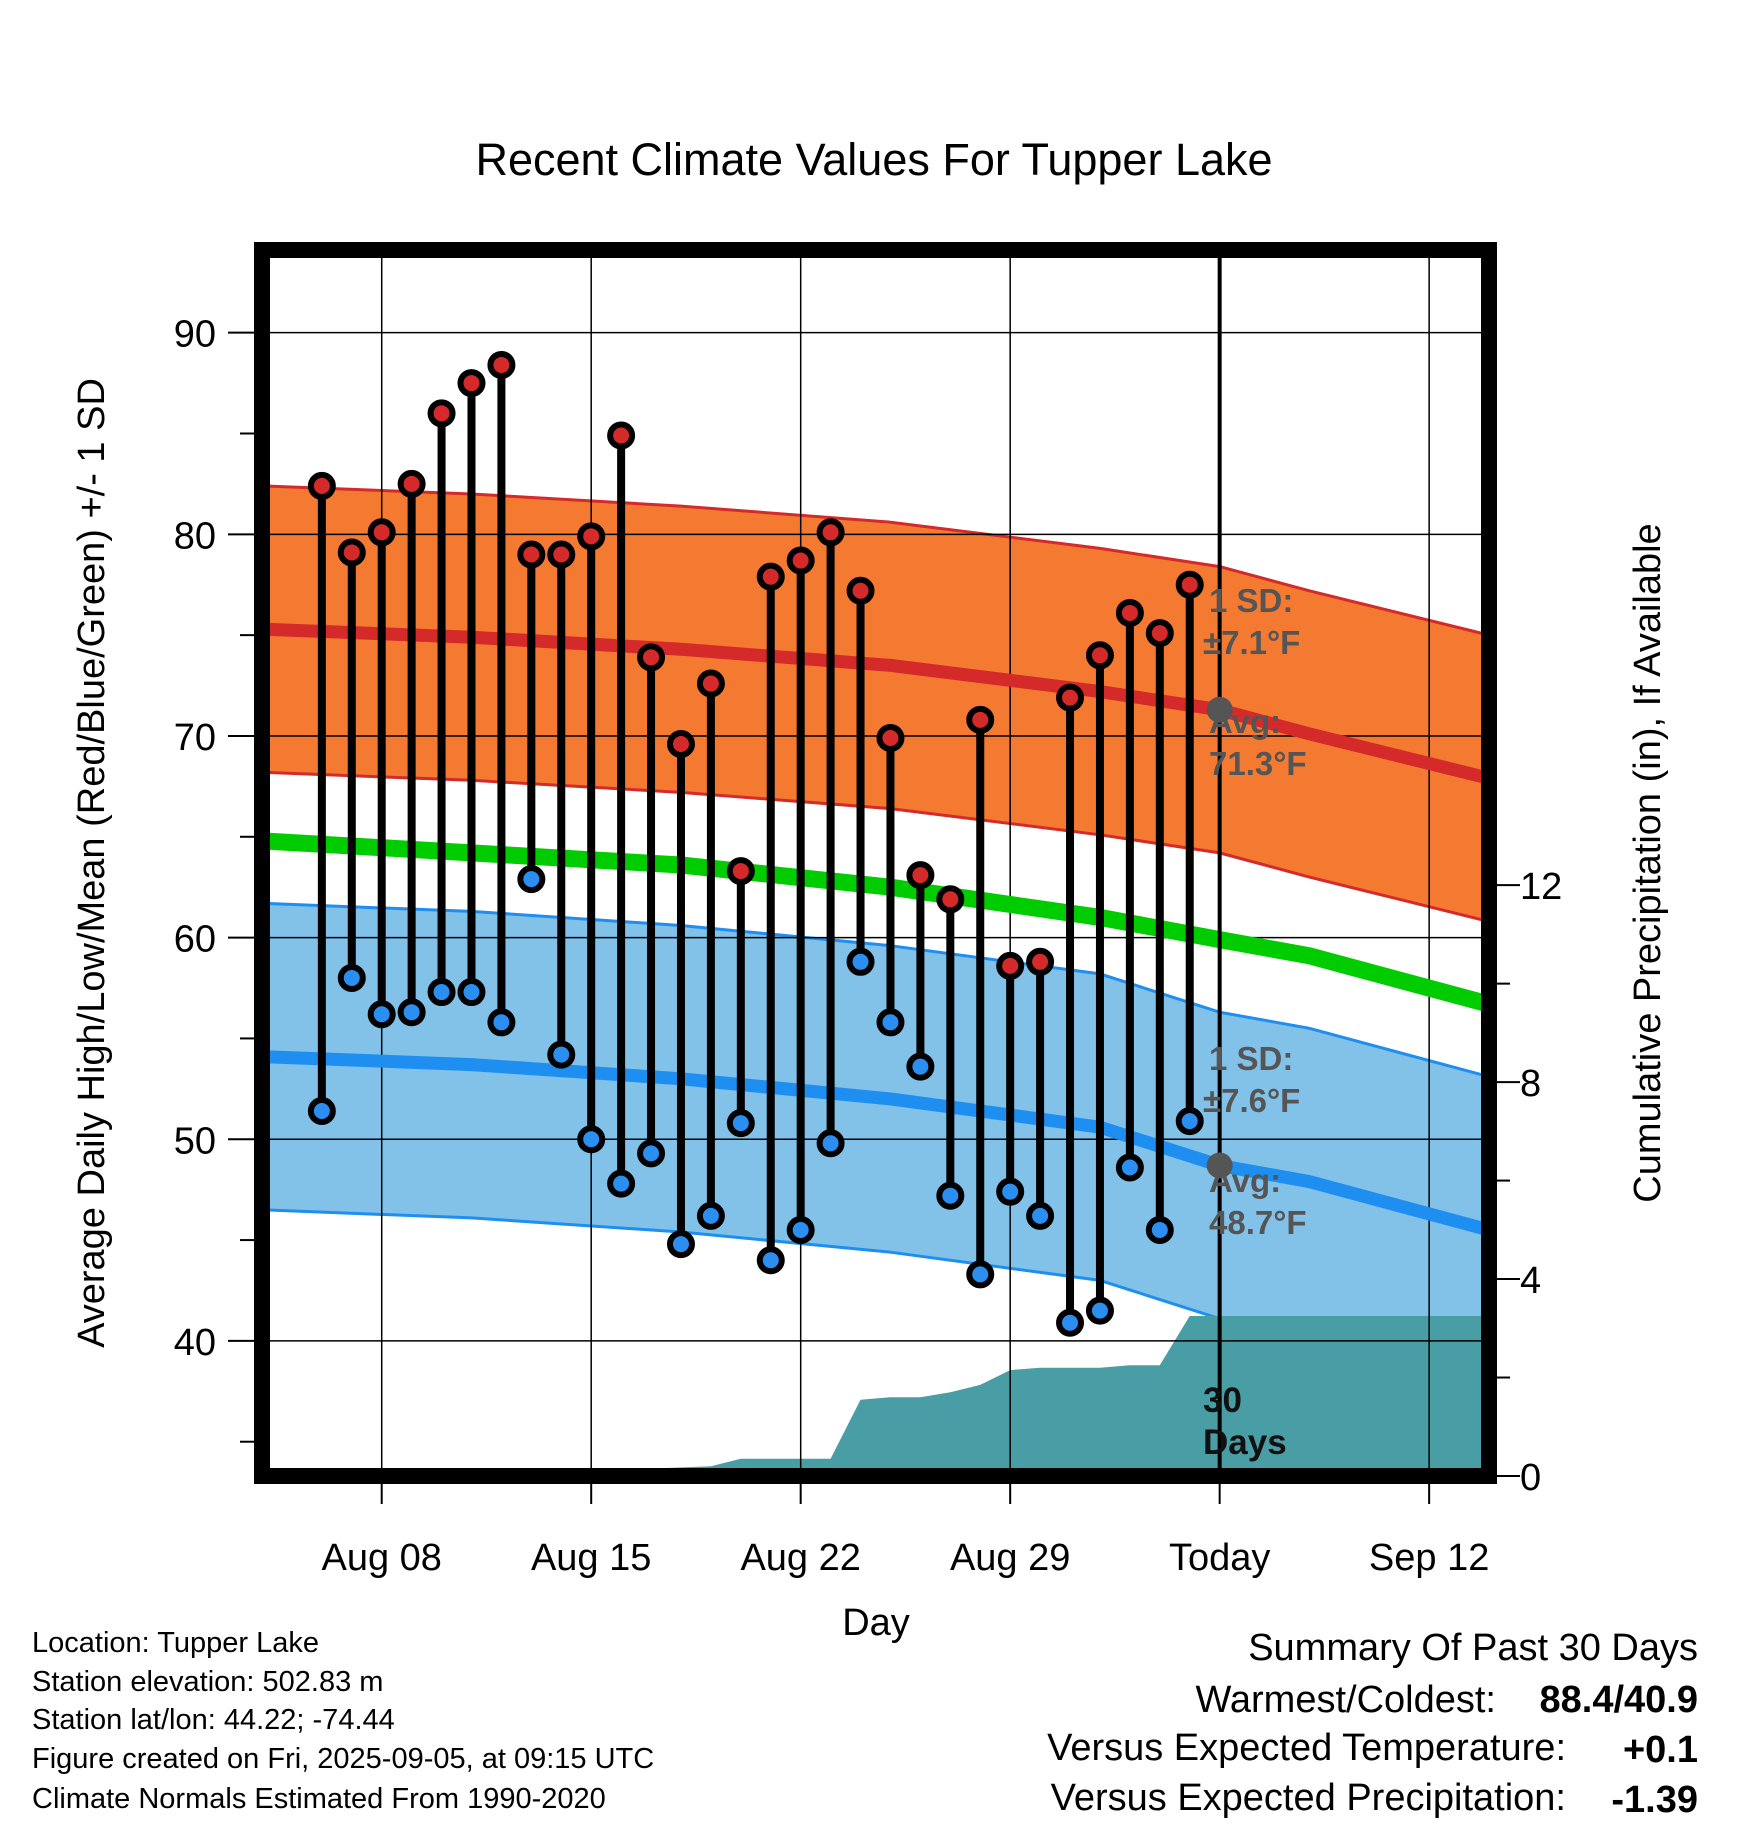 This screenshot has width=1748, height=1828. What do you see at coordinates (1219, 709) in the screenshot?
I see `today-high-normal-marker` at bounding box center [1219, 709].